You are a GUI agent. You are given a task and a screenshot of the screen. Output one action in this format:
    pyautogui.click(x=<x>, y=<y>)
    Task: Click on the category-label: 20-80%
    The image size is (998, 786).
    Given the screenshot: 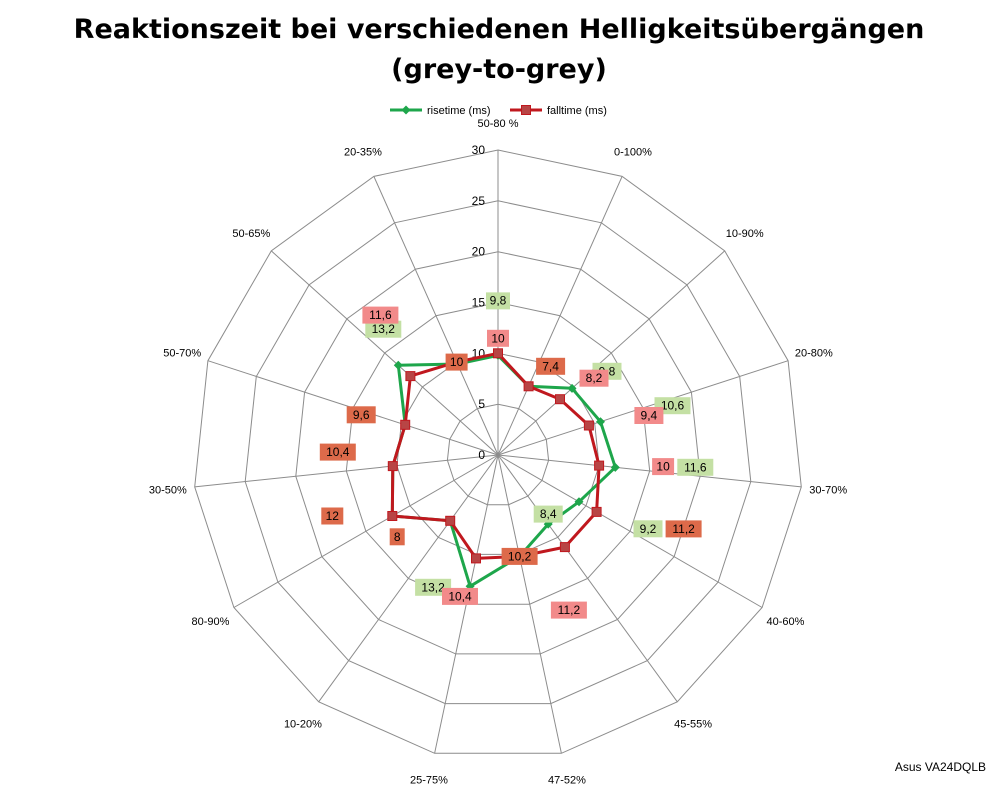 What is the action you would take?
    pyautogui.click(x=814, y=353)
    